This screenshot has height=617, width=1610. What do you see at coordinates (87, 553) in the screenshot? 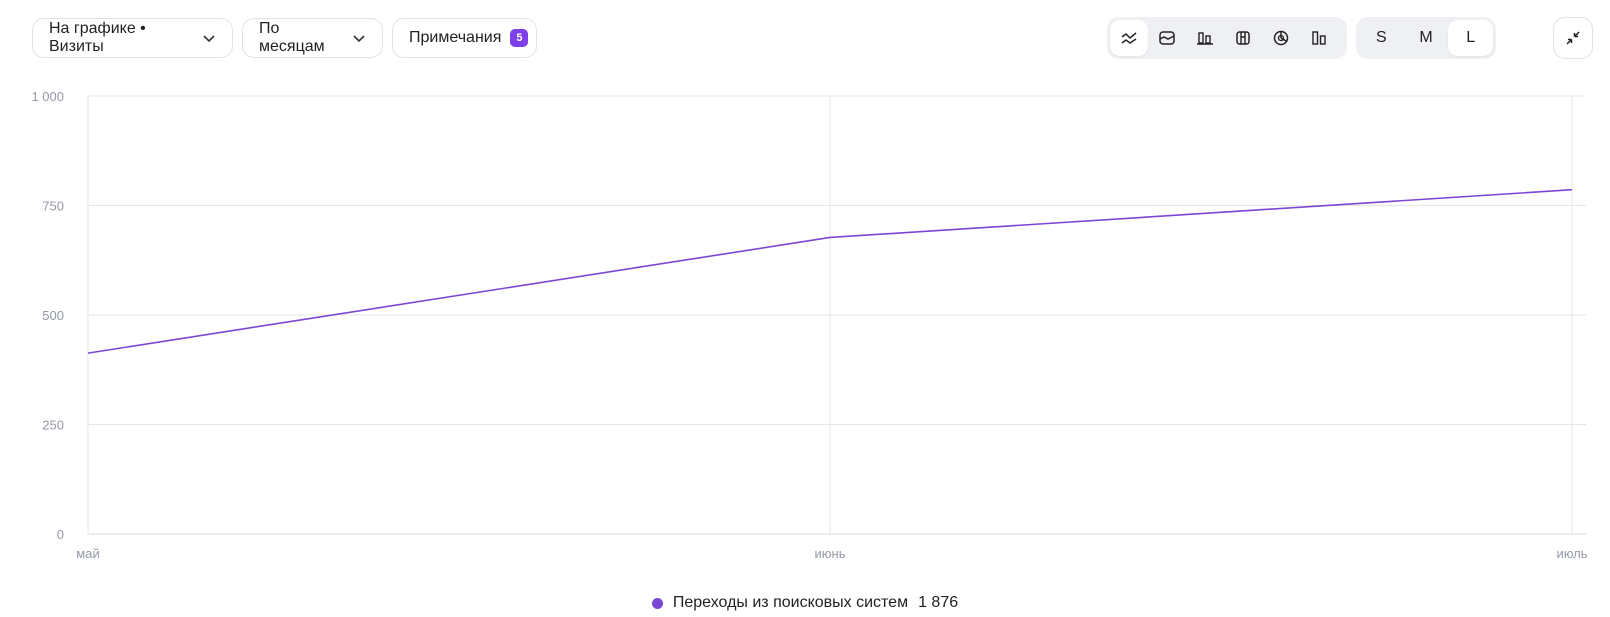
I see `x-tick-label: май` at bounding box center [87, 553].